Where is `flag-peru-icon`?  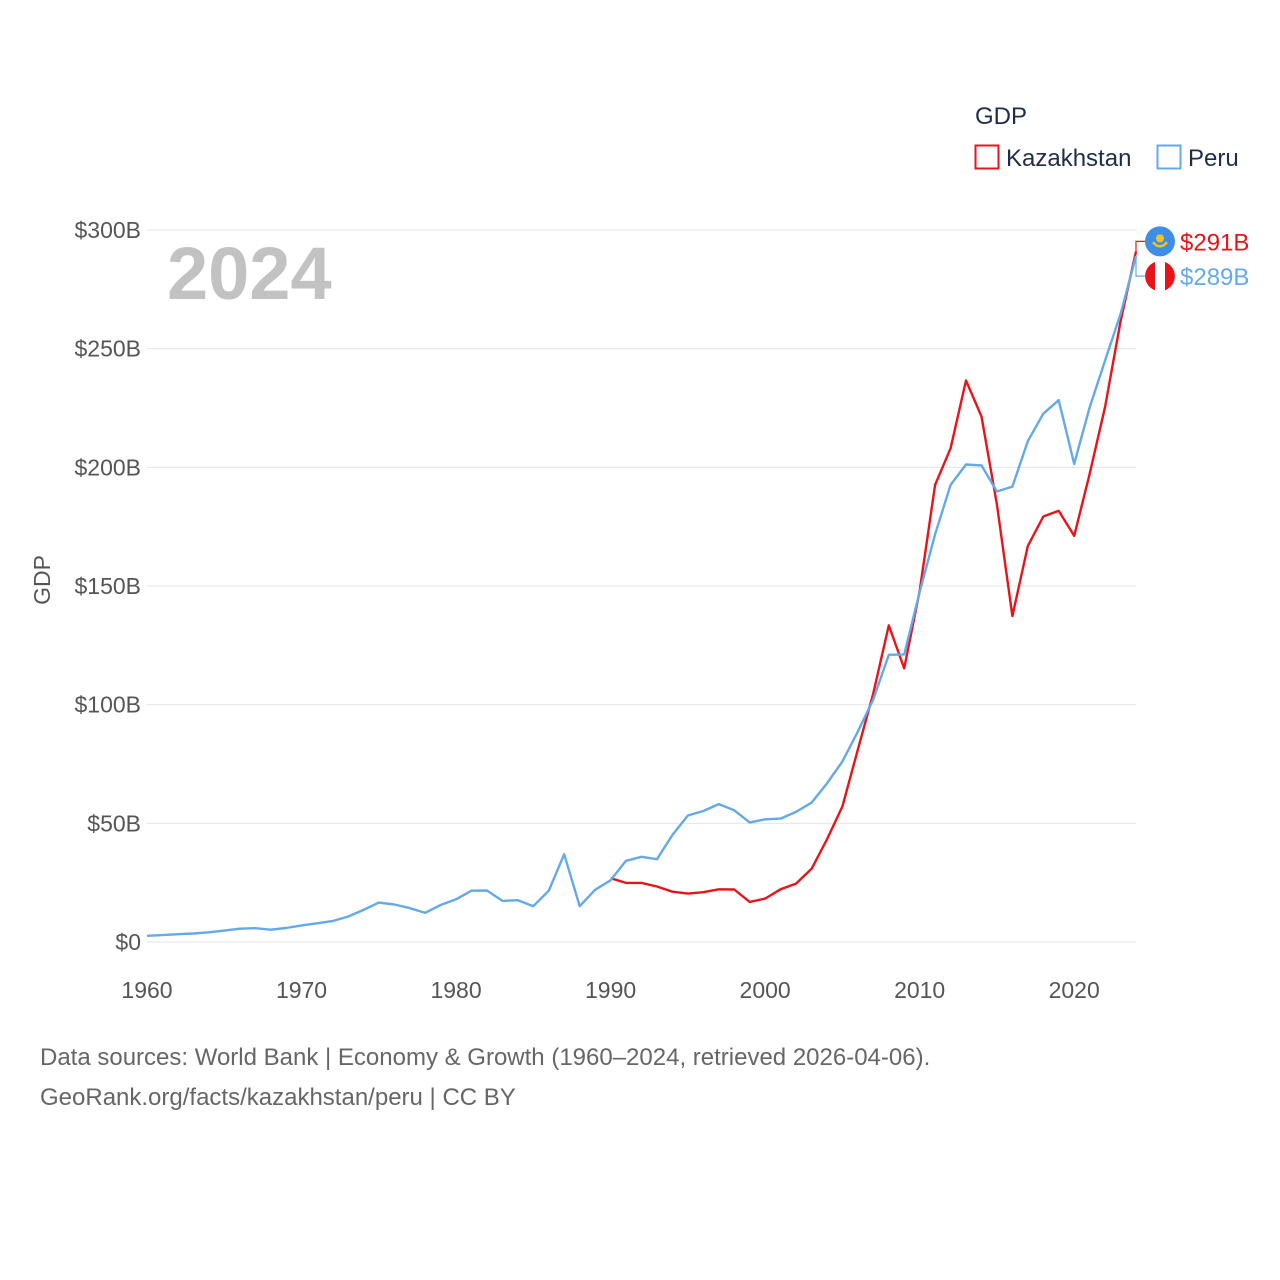 flag-peru-icon is located at coordinates (1160, 276).